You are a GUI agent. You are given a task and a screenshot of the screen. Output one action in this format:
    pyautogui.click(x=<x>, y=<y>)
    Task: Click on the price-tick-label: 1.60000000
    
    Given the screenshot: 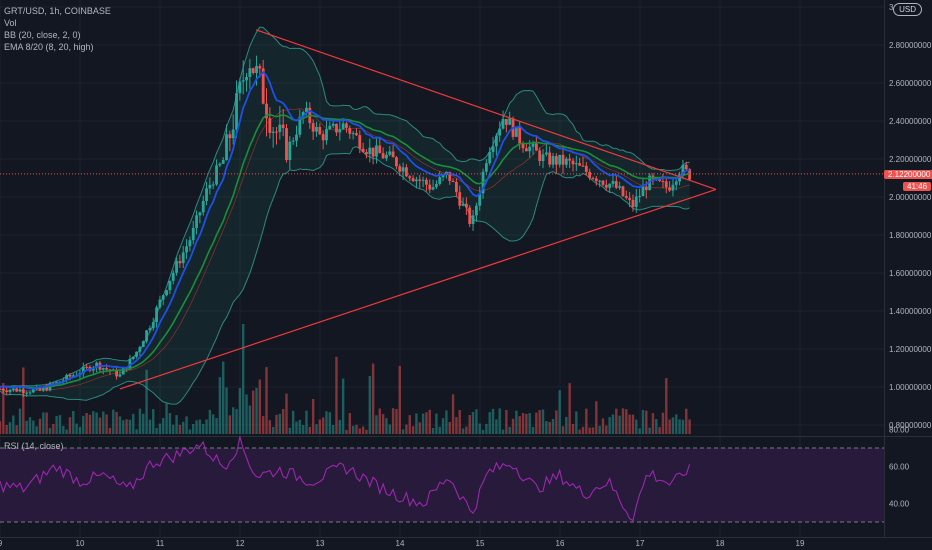 What is the action you would take?
    pyautogui.click(x=910, y=273)
    